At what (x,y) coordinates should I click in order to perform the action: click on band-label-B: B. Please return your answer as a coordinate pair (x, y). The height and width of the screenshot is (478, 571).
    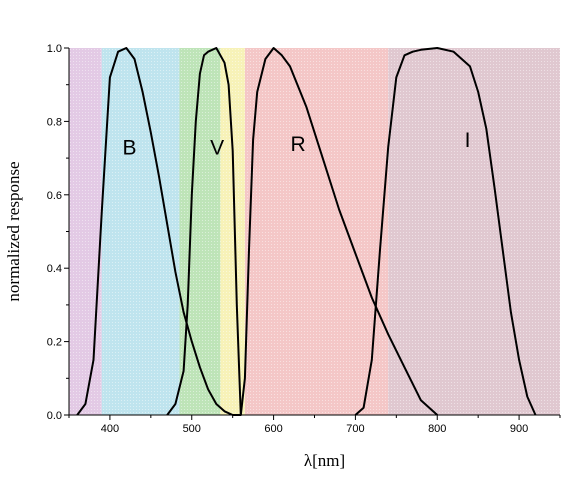
    Looking at the image, I should click on (130, 147).